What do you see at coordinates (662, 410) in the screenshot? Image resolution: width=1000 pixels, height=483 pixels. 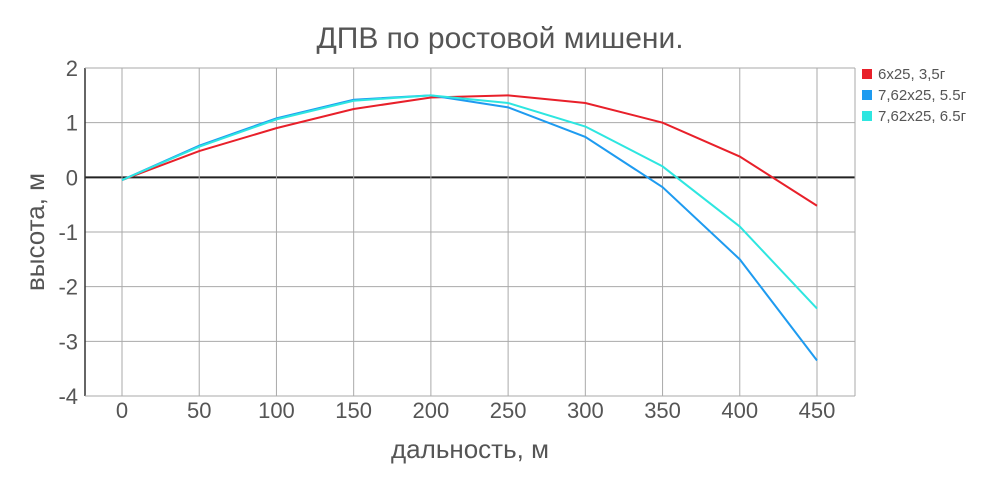 I see `x-tick-label: 350` at bounding box center [662, 410].